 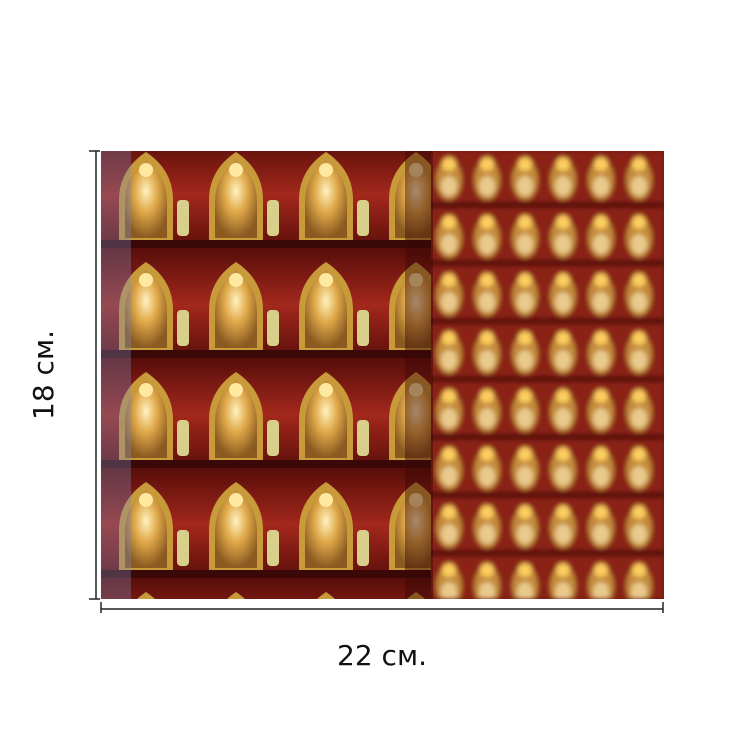 What do you see at coordinates (382, 655) in the screenshot?
I see `width-label: 22 см.` at bounding box center [382, 655].